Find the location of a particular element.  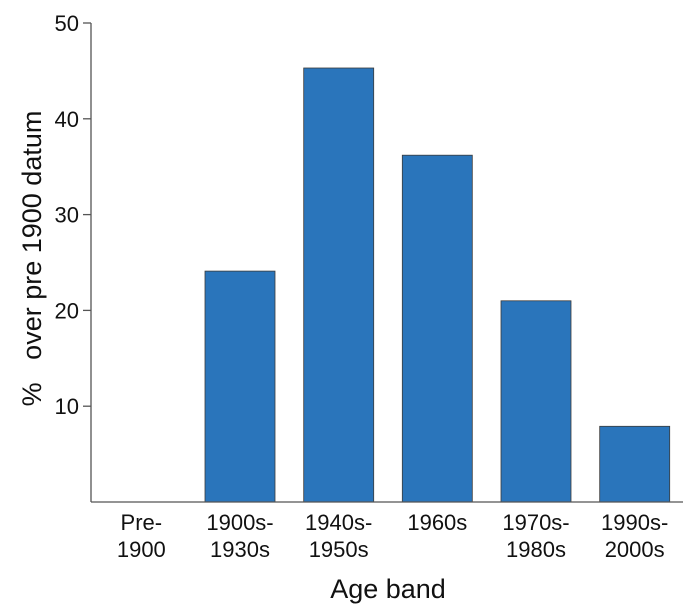

y-tick-label: 30 is located at coordinates (67, 215).